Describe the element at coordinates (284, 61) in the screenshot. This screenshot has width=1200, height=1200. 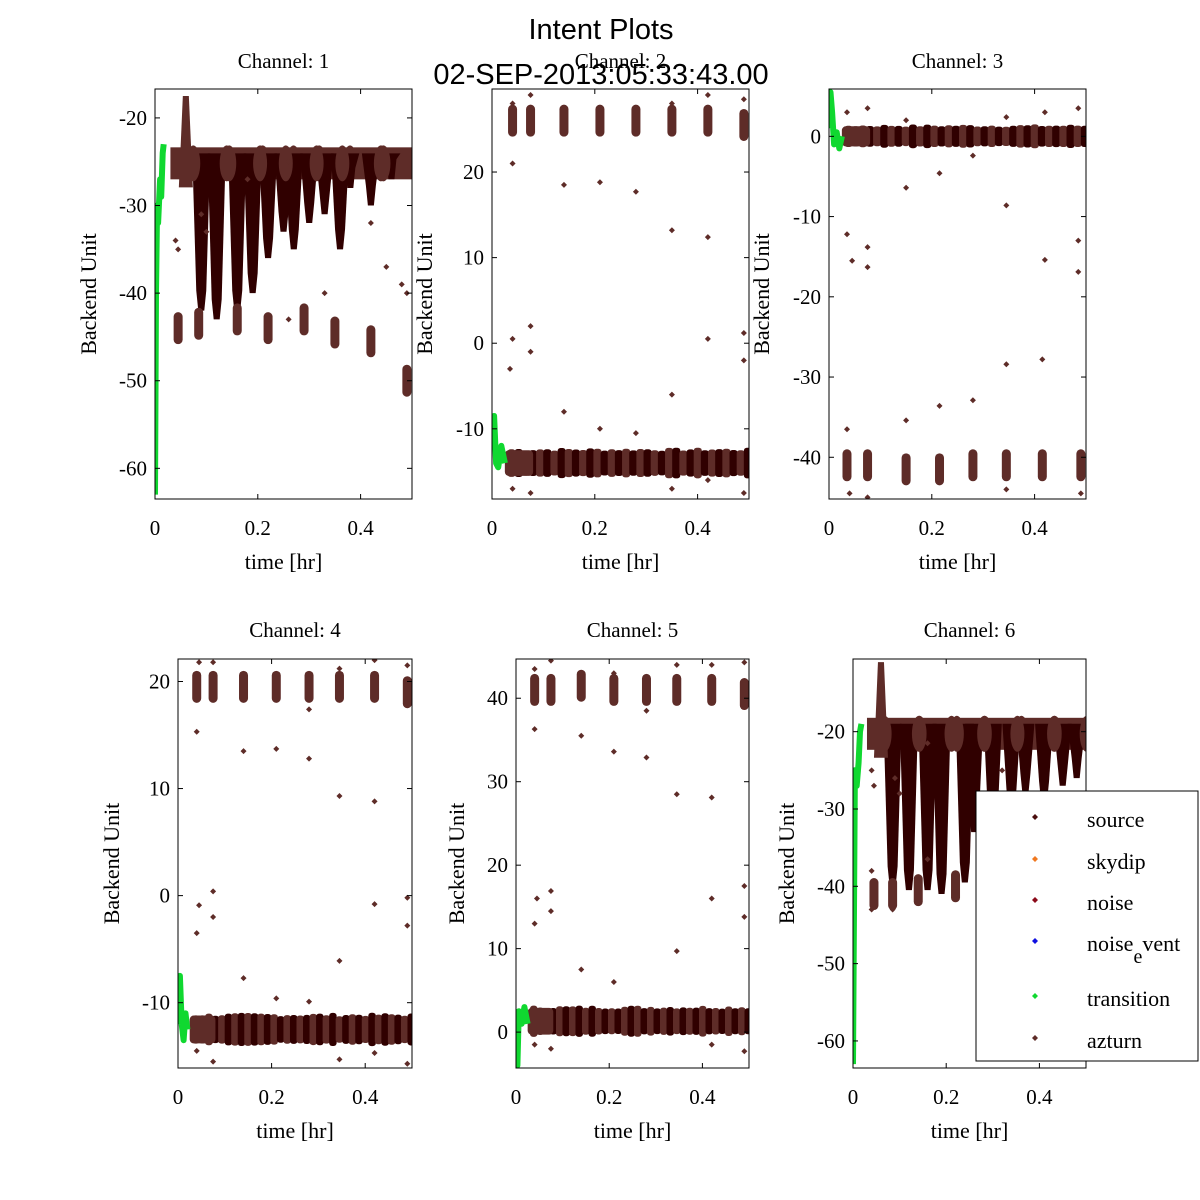
I see `panel-title: Channel: 1` at that location.